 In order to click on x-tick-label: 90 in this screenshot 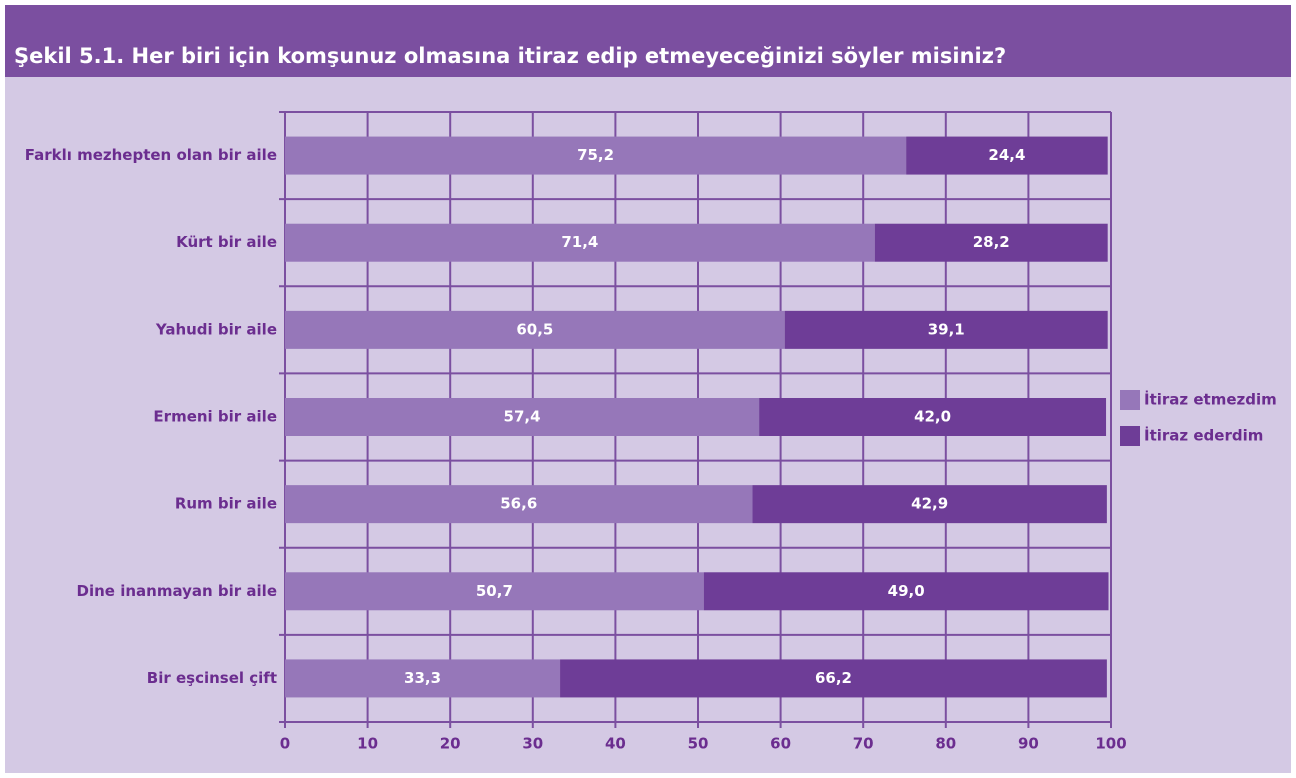, I will do `click(1028, 744)`.